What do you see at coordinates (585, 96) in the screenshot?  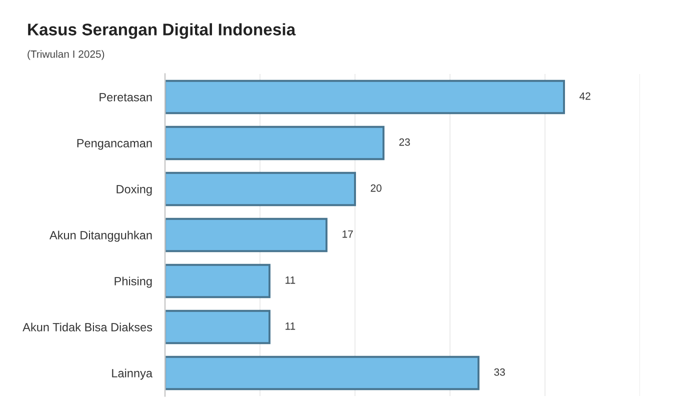 I see `data-label: 42` at bounding box center [585, 96].